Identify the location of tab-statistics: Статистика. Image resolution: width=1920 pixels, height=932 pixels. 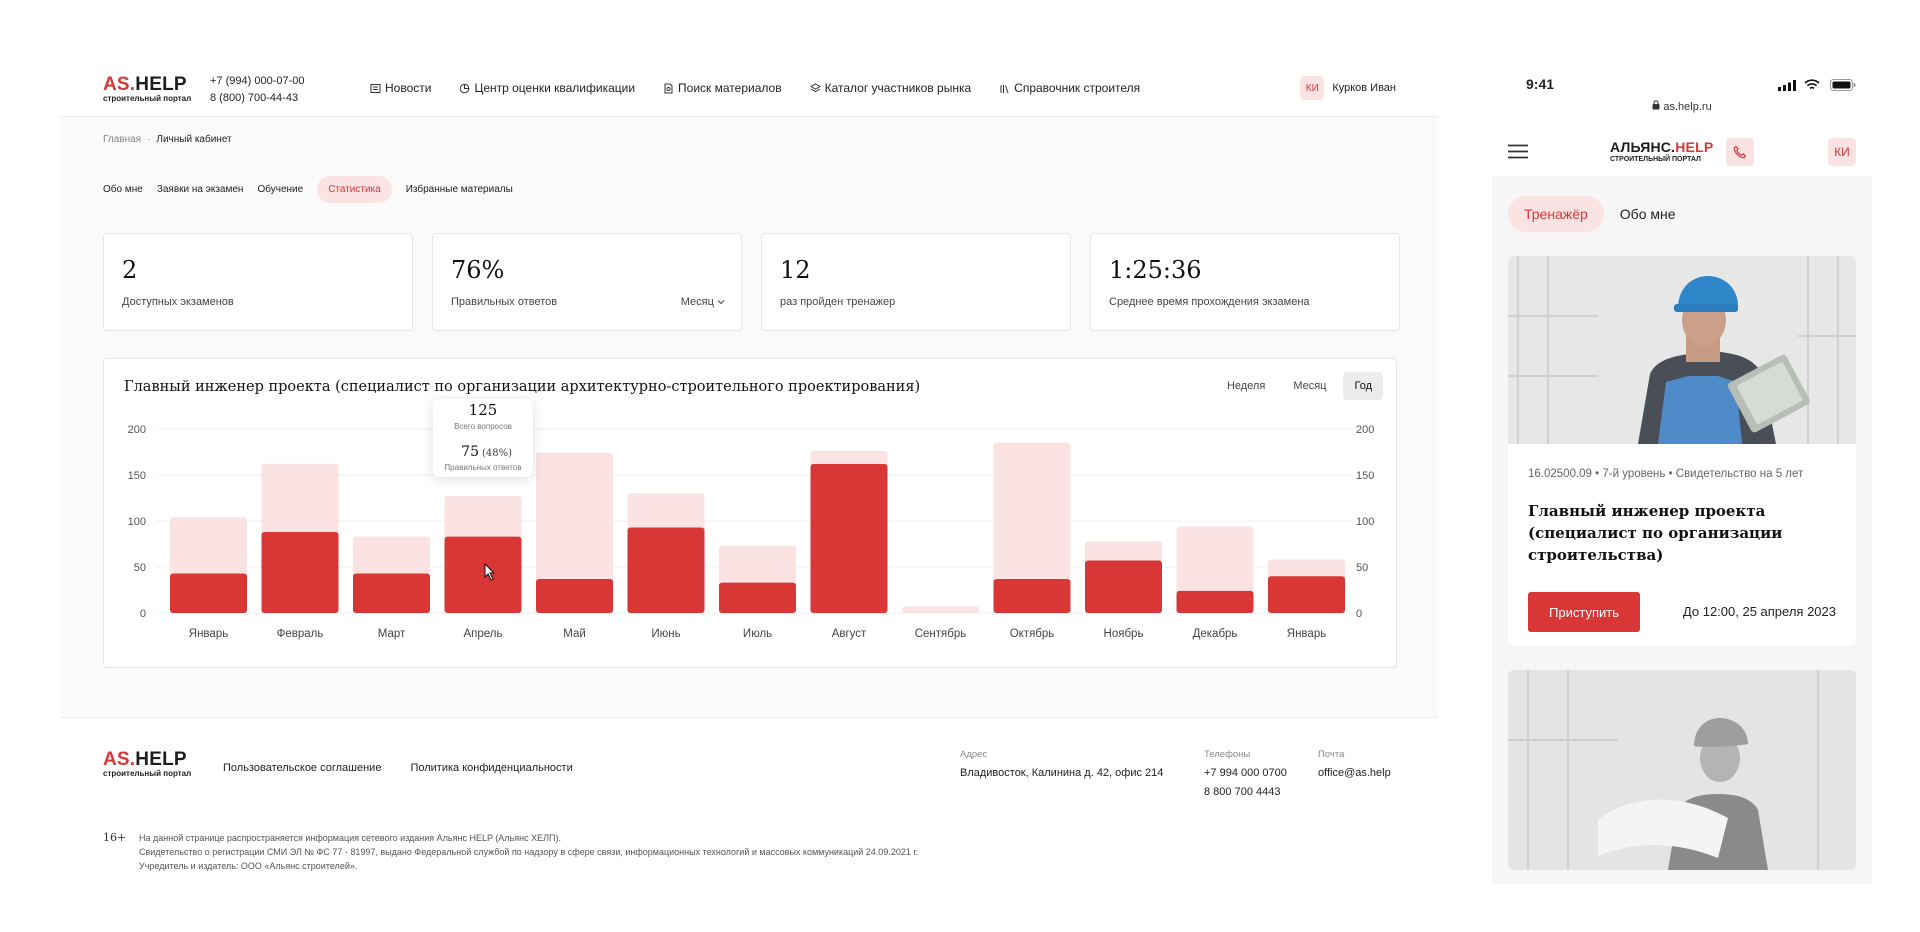
(354, 189).